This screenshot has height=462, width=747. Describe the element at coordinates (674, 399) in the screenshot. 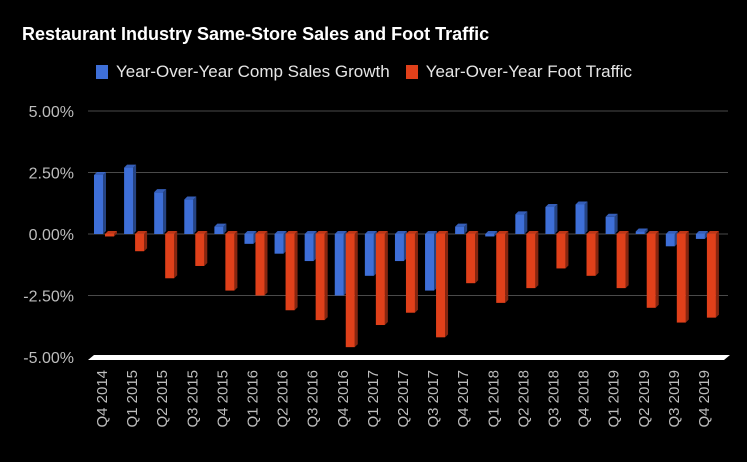

I see `x-tick-label: Q3 2019` at that location.